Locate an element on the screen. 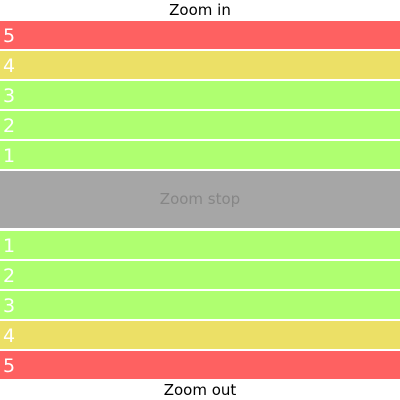 This screenshot has height=400, width=400. zoom-in-level-1-label: 1 is located at coordinates (9, 156).